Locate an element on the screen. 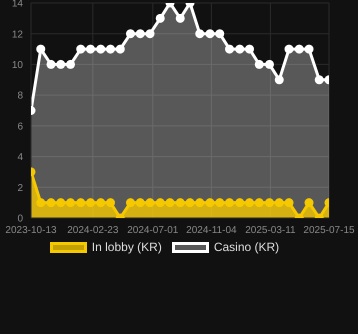  y-tick-label: 12 is located at coordinates (18, 34).